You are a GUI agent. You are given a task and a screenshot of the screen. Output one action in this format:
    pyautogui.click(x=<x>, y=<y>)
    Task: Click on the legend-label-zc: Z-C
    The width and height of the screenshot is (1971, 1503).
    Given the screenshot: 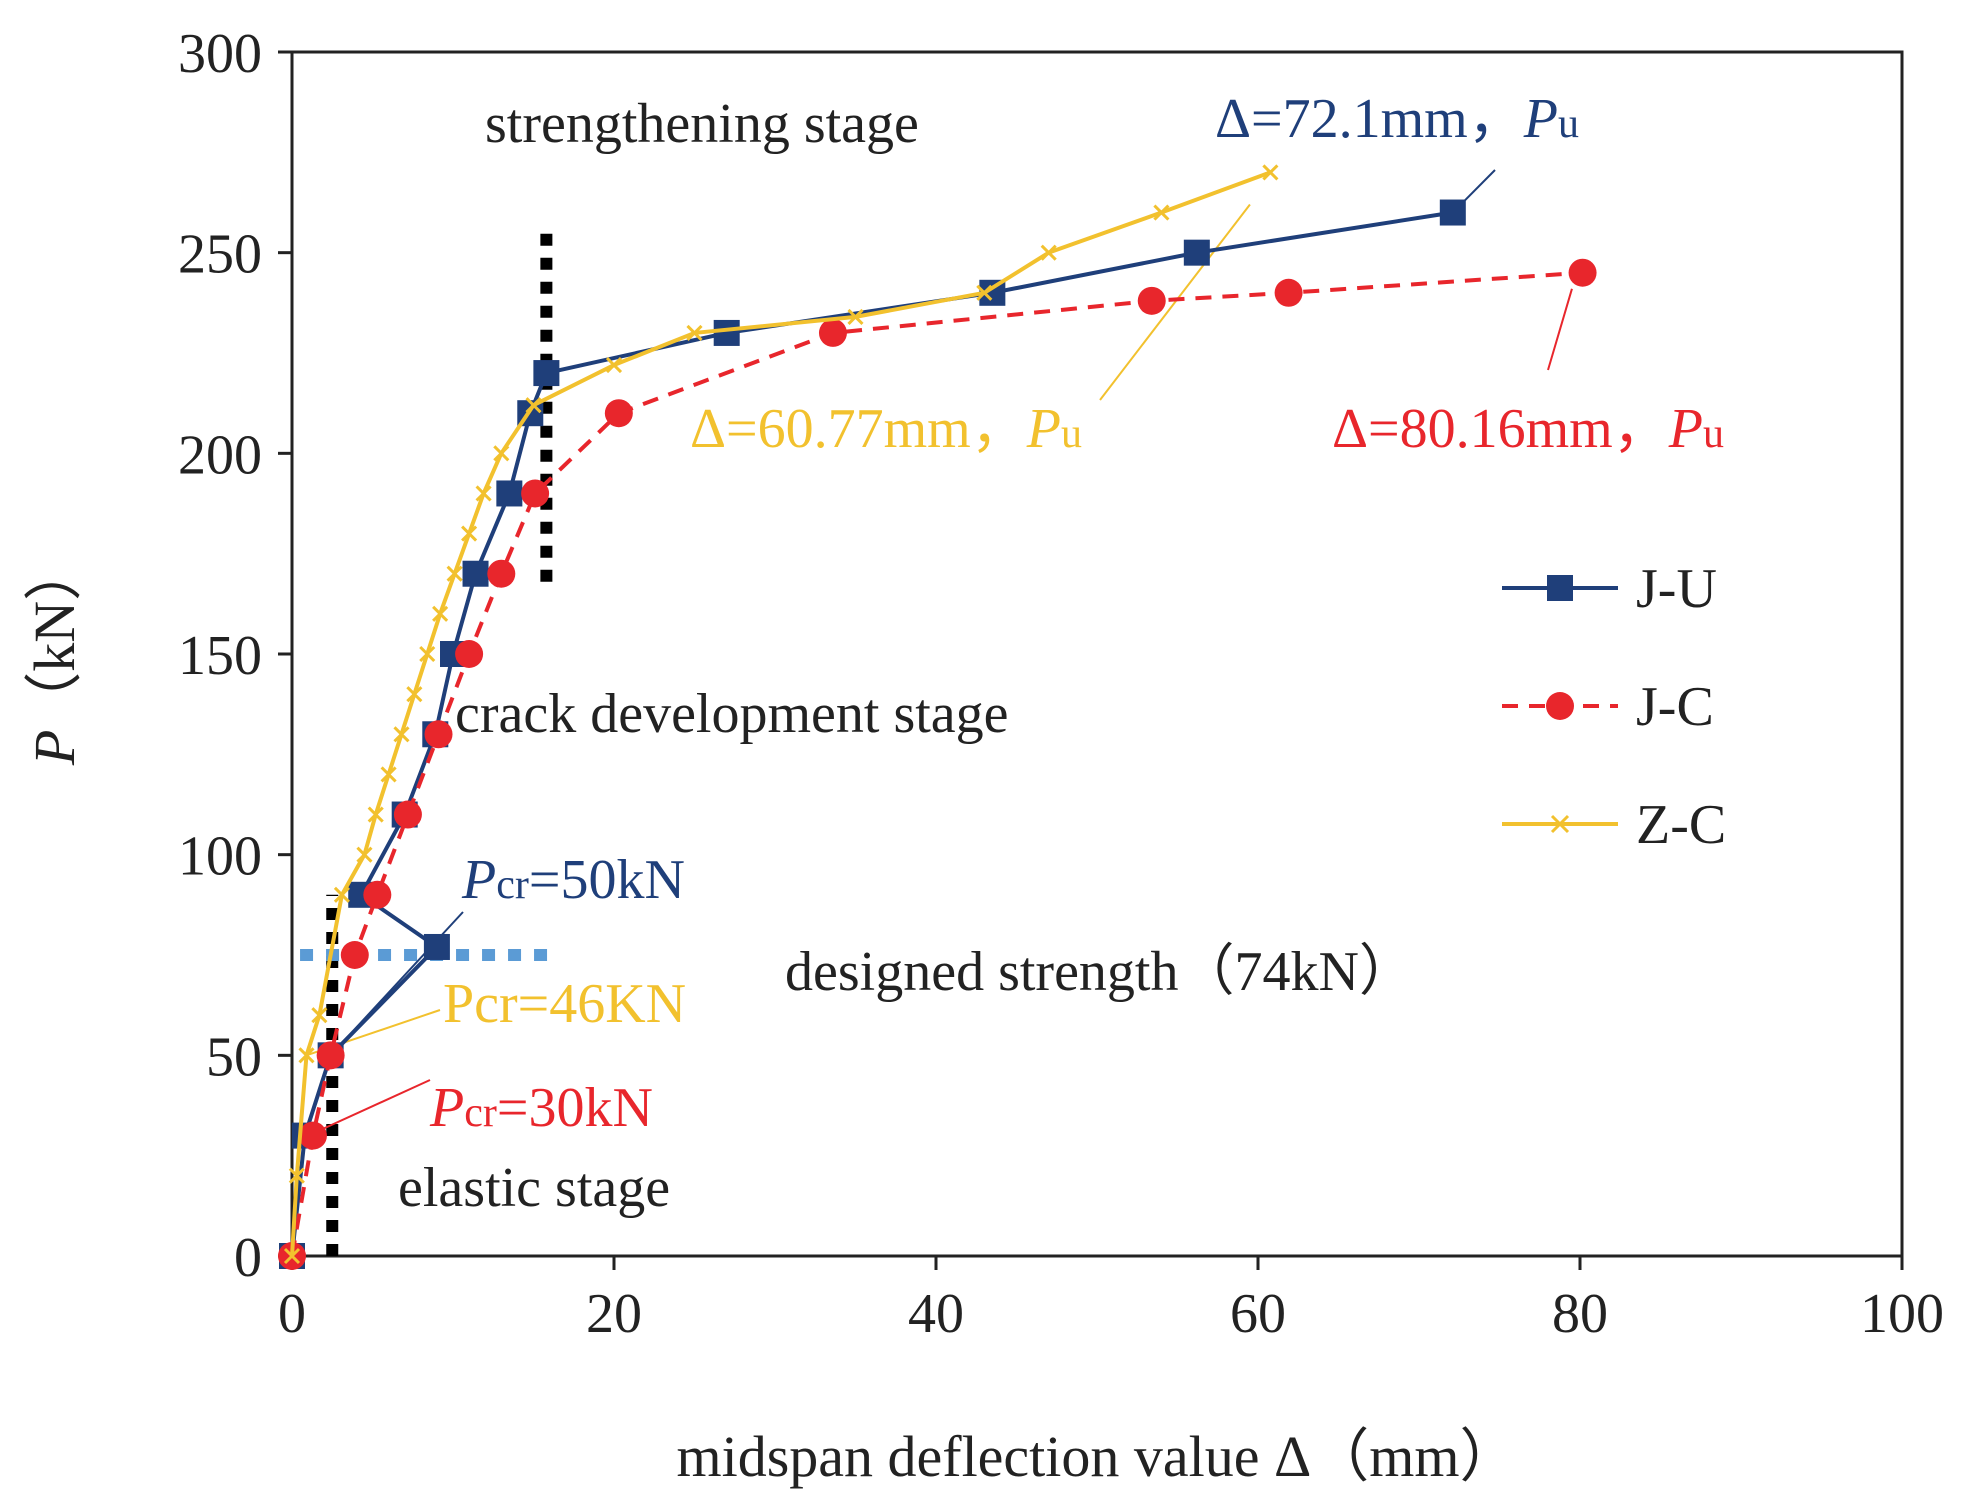 What is the action you would take?
    pyautogui.click(x=1681, y=825)
    